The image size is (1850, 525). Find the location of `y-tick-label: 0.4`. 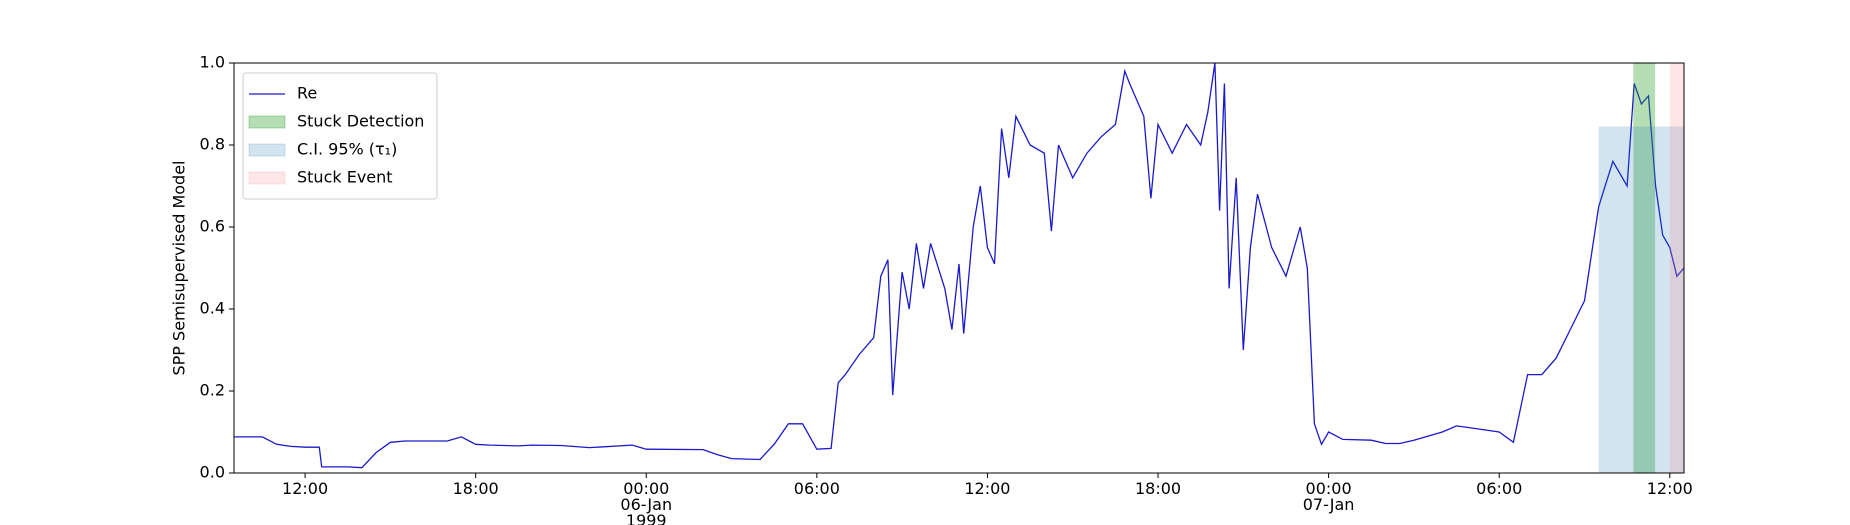

y-tick-label: 0.4 is located at coordinates (212, 308).